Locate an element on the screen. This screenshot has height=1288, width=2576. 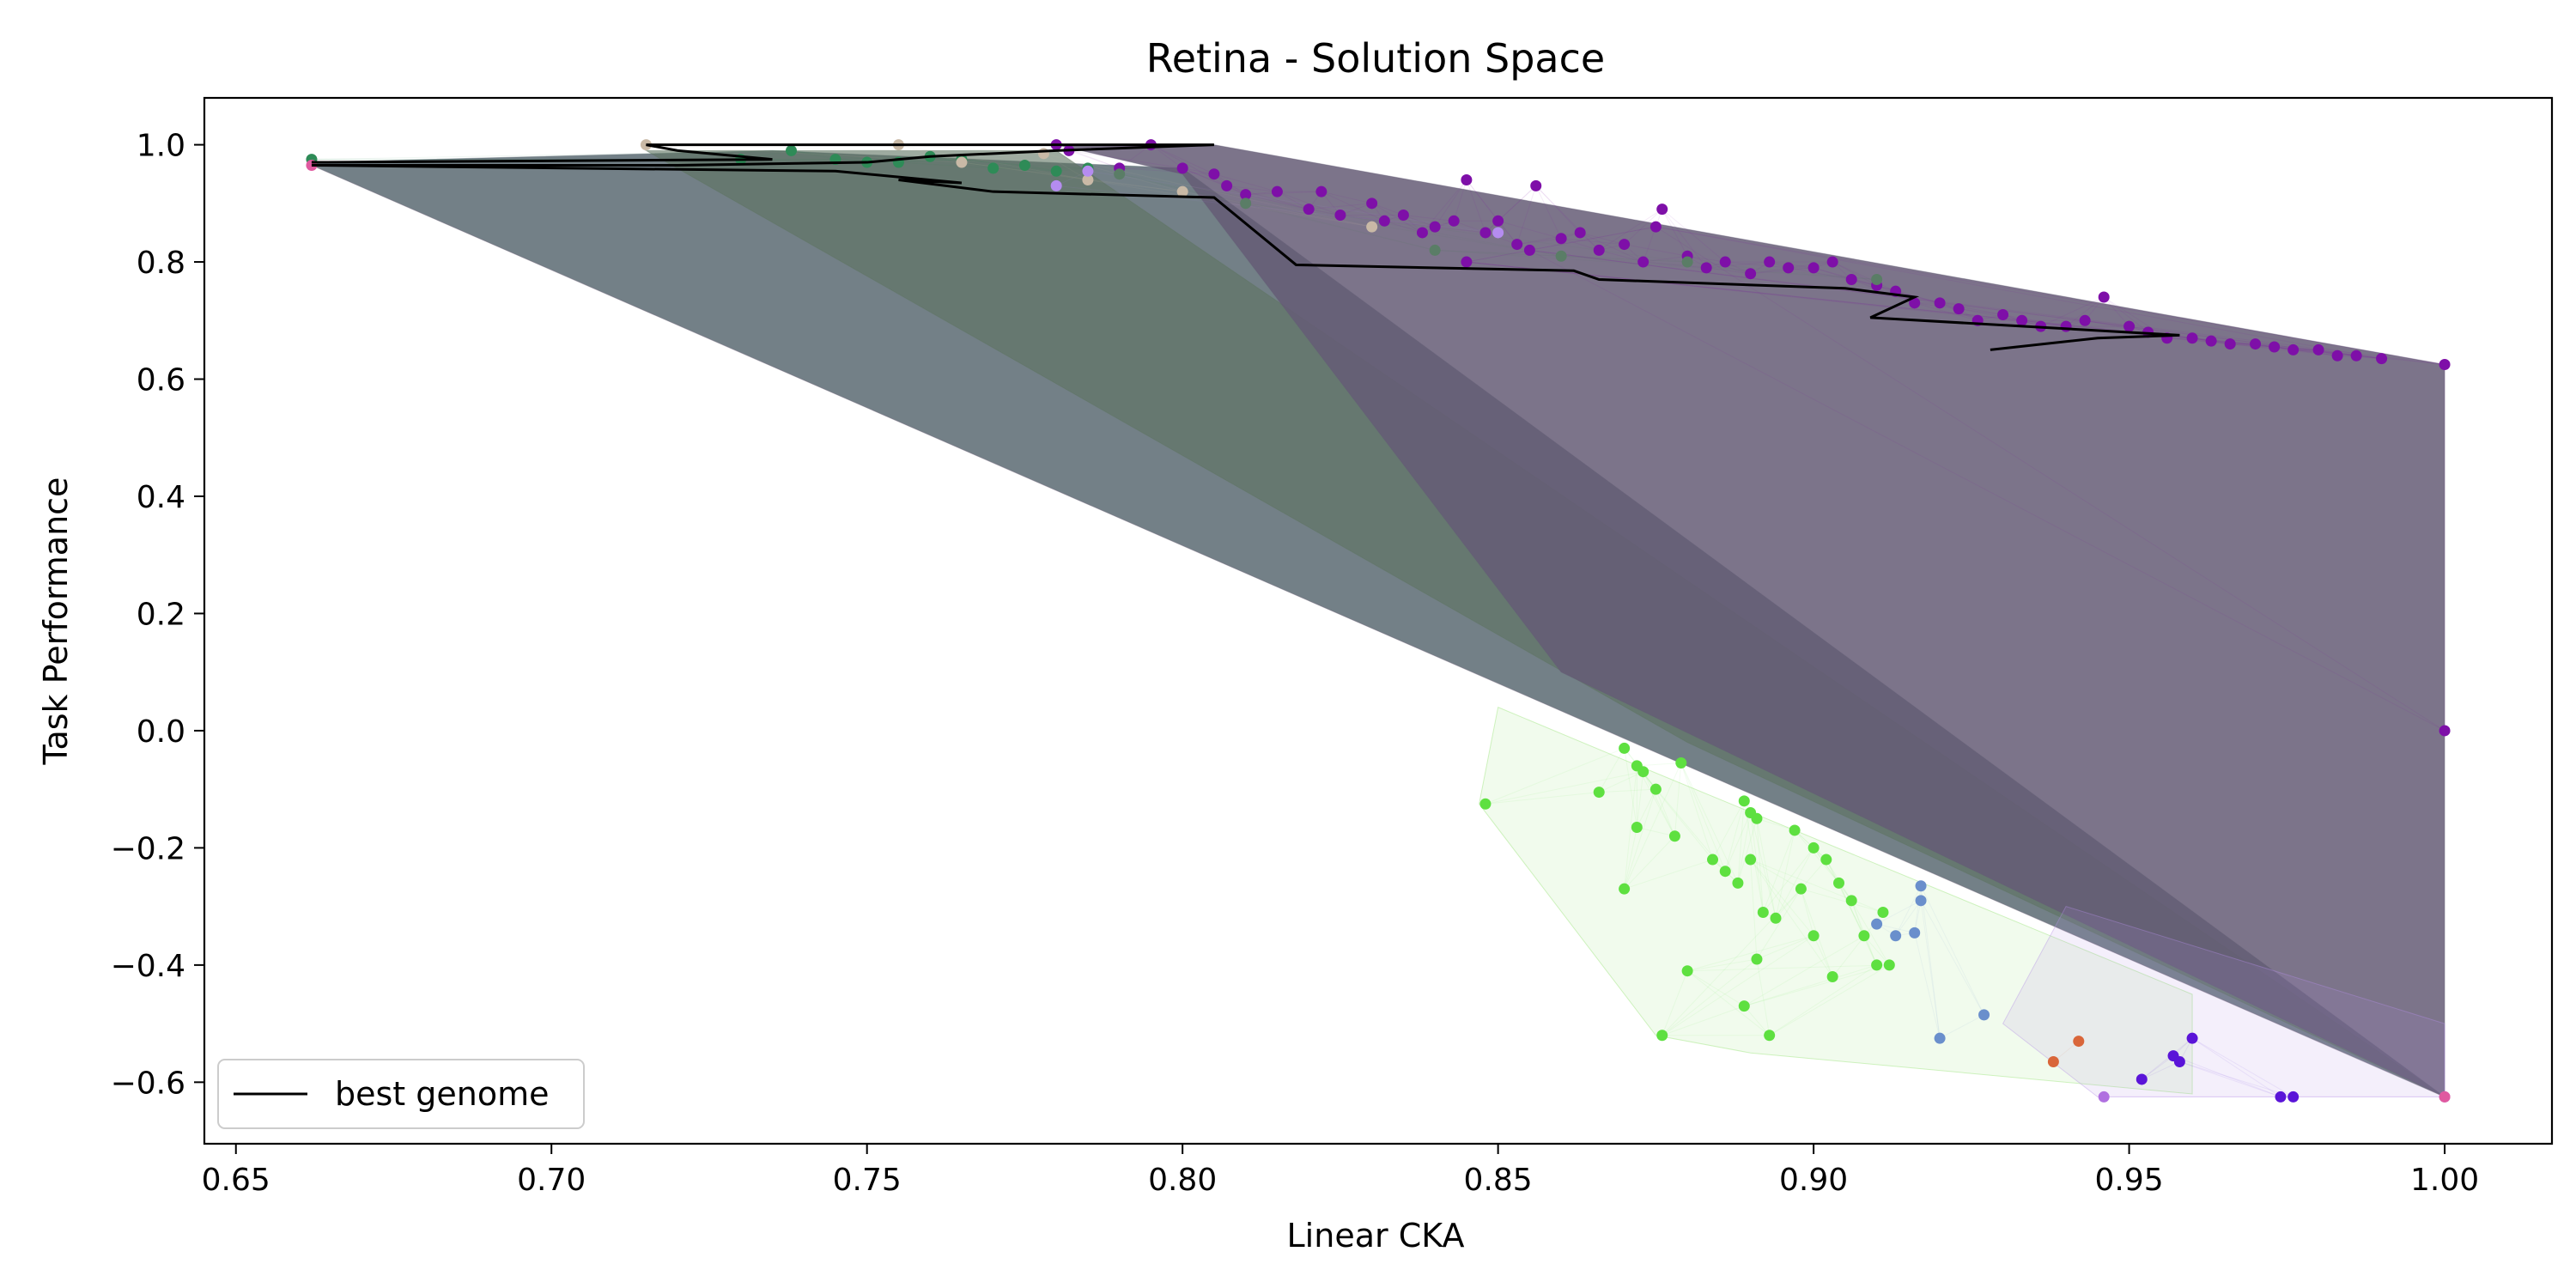
y-tick-label: 0.4 is located at coordinates (161, 497).